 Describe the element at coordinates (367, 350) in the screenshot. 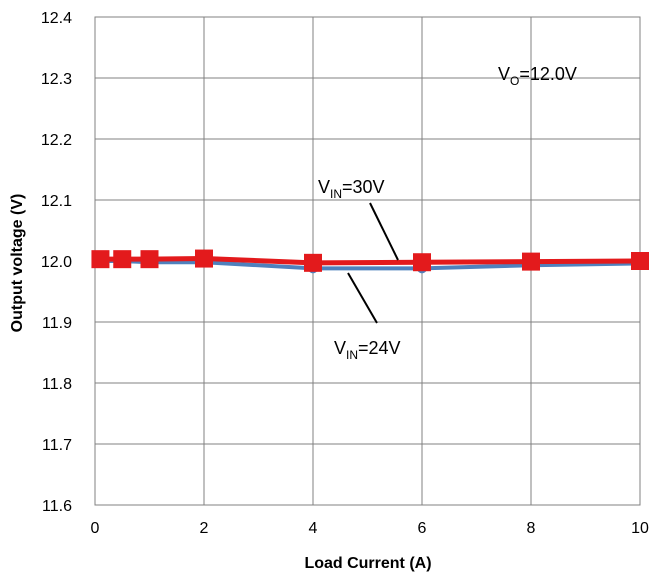

I see `annotation-vin-24: VIN=24V` at that location.